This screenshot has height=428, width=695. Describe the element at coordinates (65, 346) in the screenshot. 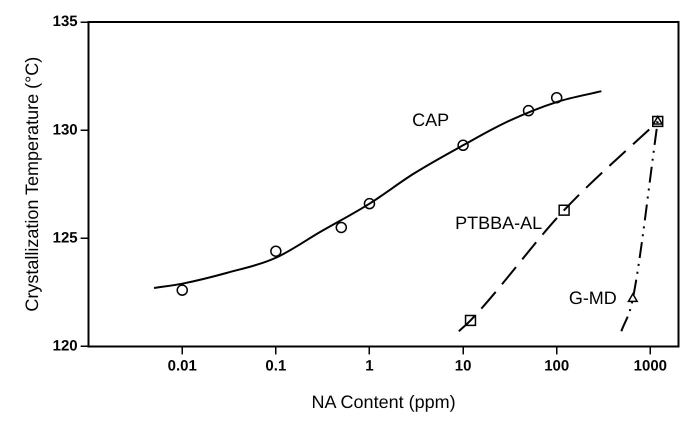

I see `y-tick-label: 120` at that location.